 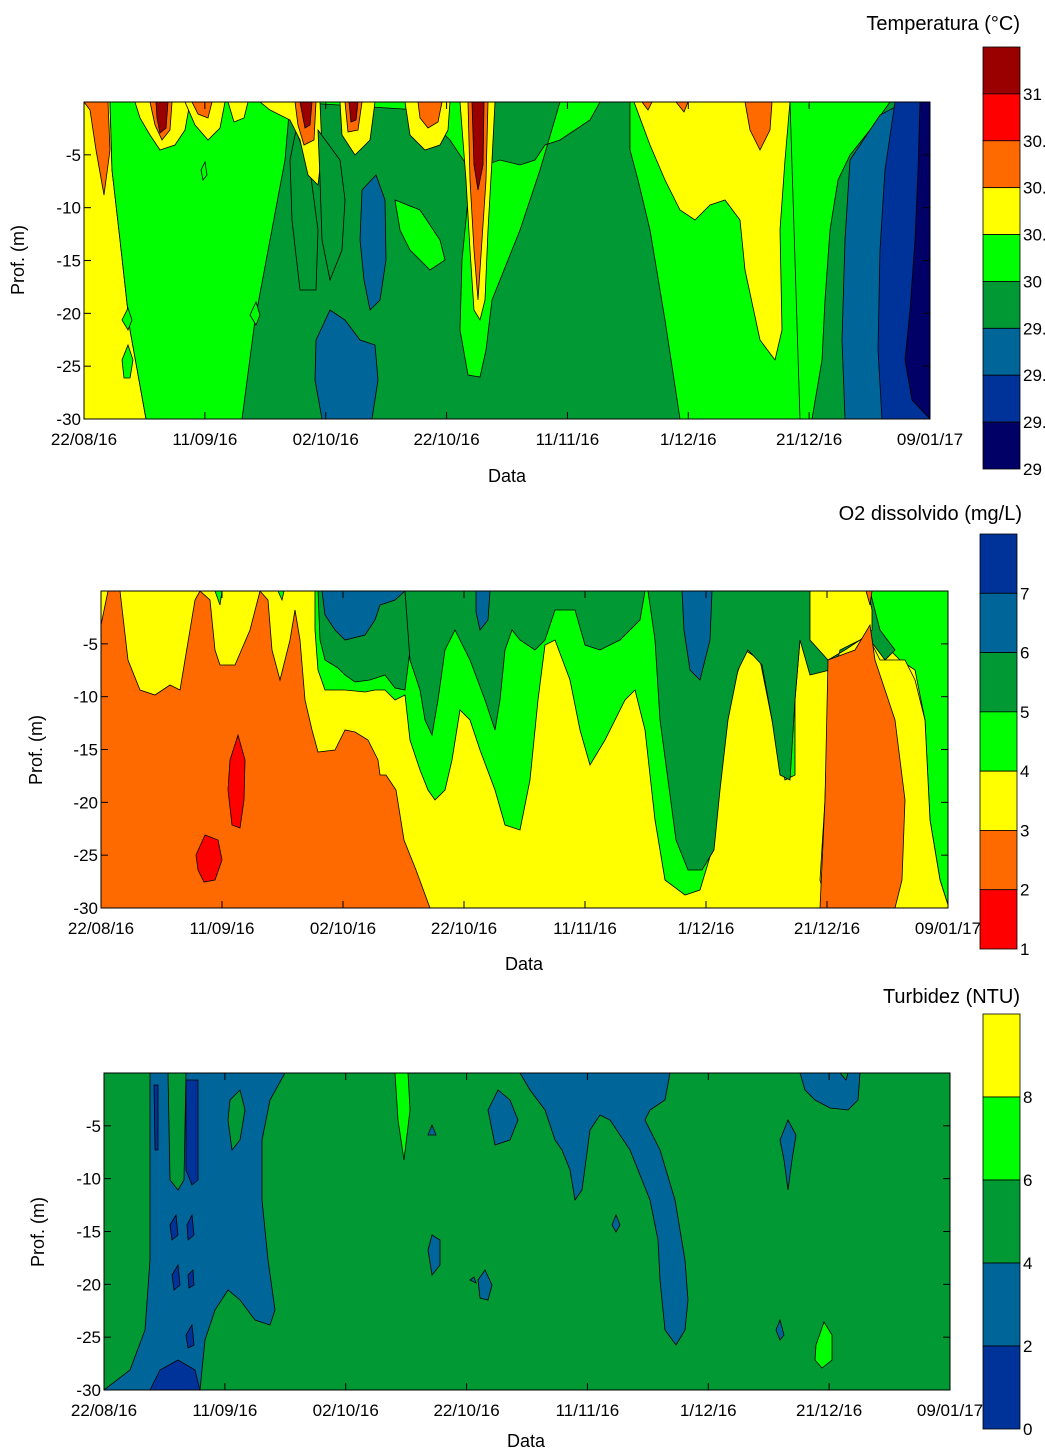 I want to click on oxygen-y-axis-title: Prof. (m), so click(x=36, y=750).